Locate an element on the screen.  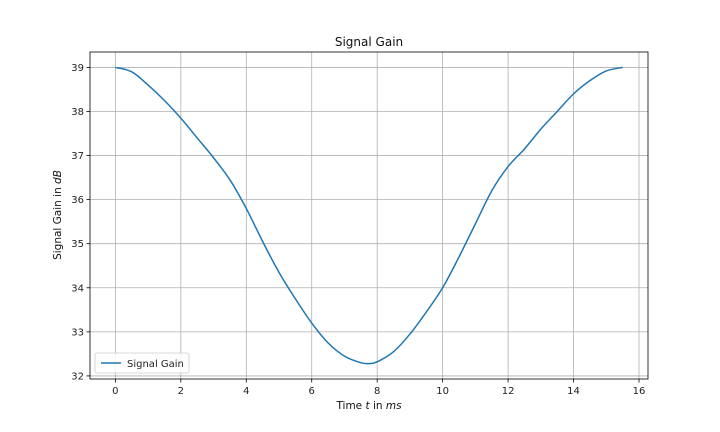
y-tick-label: 36 is located at coordinates (77, 200).